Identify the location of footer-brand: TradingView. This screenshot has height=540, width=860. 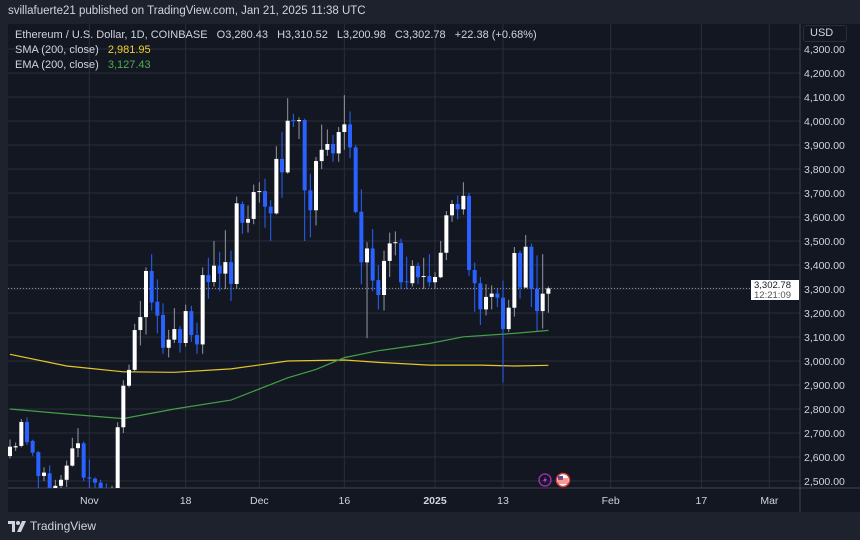
(52, 526).